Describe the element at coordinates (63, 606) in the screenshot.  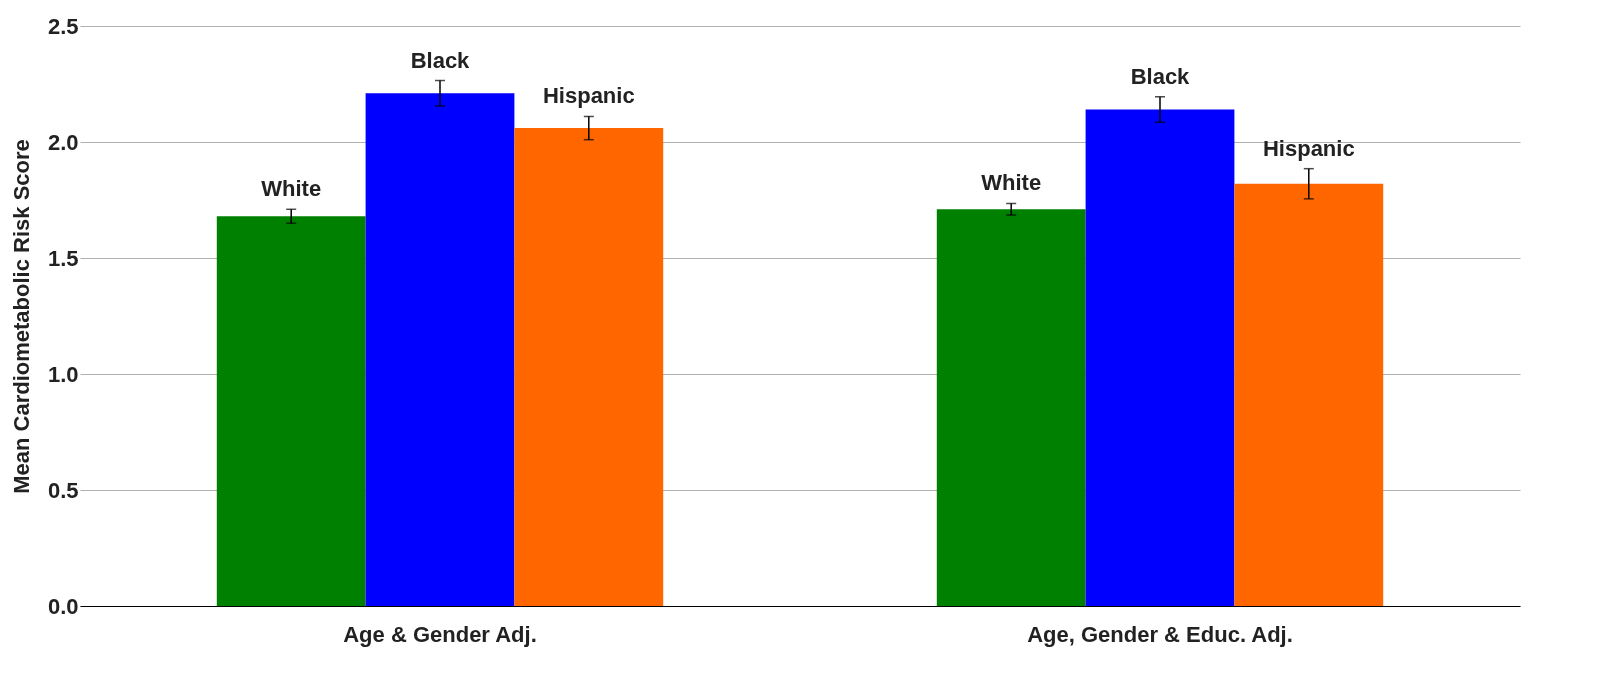
I see `y-tick-label: 0.0` at that location.